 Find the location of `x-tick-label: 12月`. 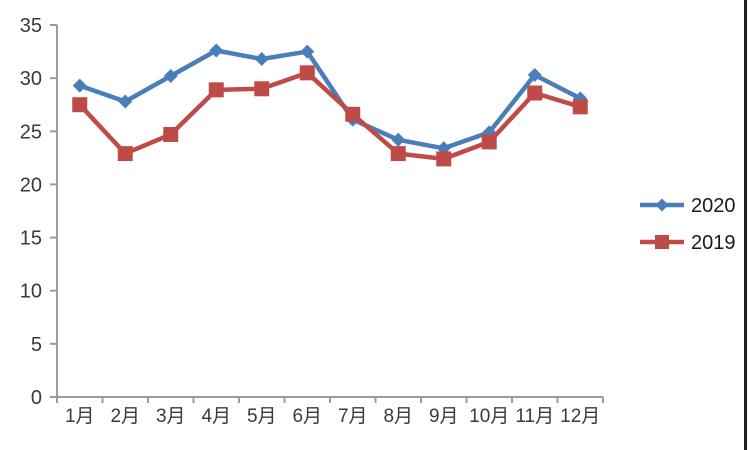

x-tick-label: 12月 is located at coordinates (580, 416).